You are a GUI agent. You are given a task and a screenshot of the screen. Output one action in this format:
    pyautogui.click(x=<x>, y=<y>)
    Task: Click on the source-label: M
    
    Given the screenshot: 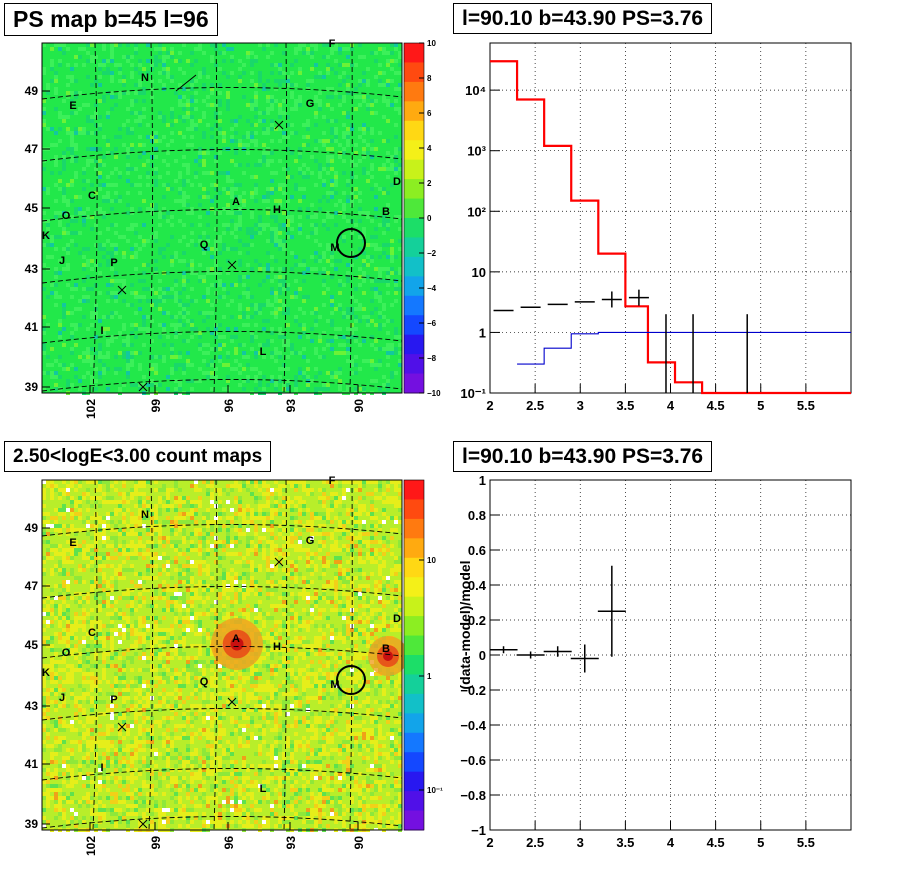 What is the action you would take?
    pyautogui.click(x=334, y=248)
    